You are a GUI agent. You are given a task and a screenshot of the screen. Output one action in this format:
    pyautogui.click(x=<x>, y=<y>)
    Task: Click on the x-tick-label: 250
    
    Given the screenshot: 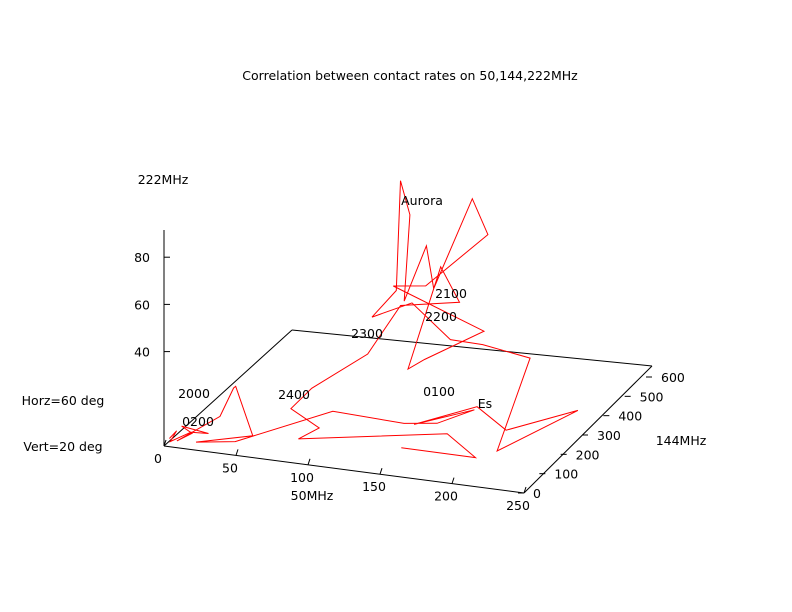 What is the action you would take?
    pyautogui.click(x=518, y=505)
    